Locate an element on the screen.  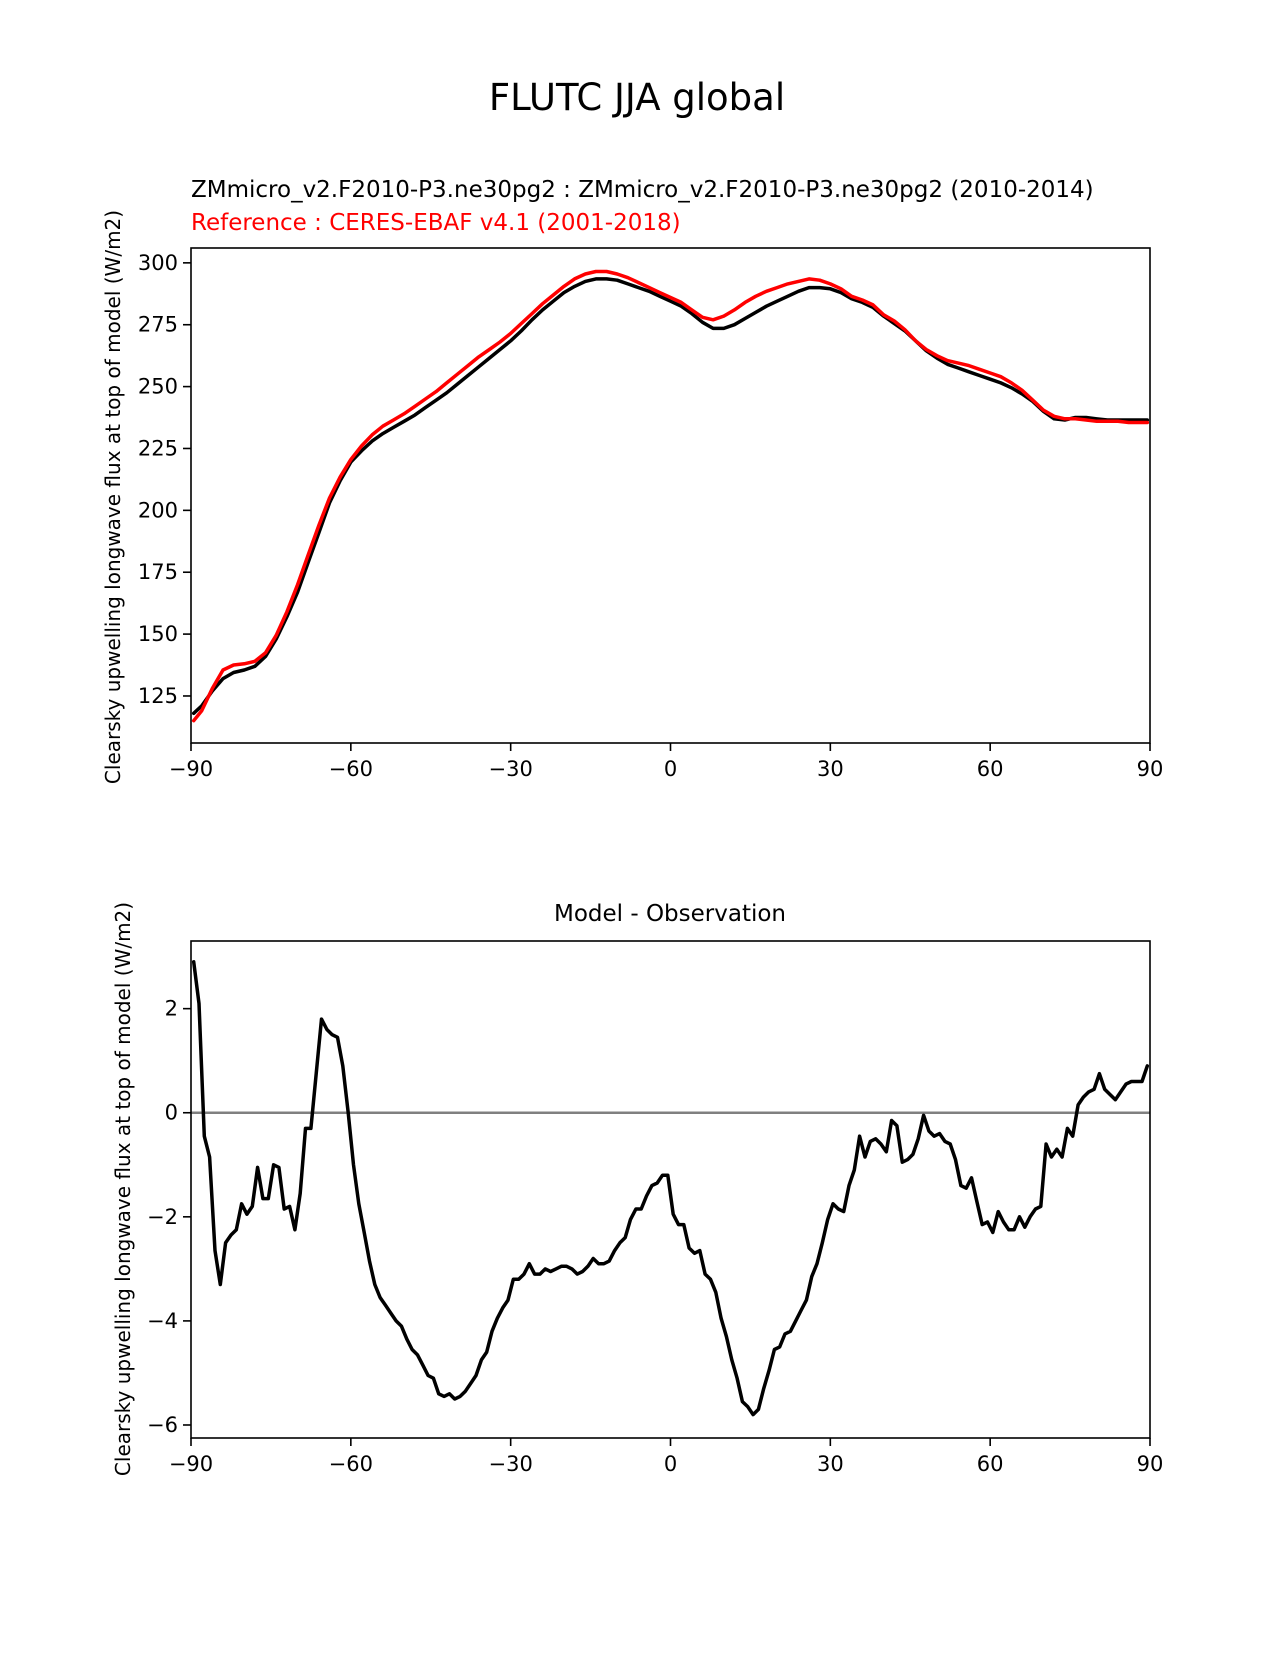
y-tick-label: 300 is located at coordinates (158, 263).